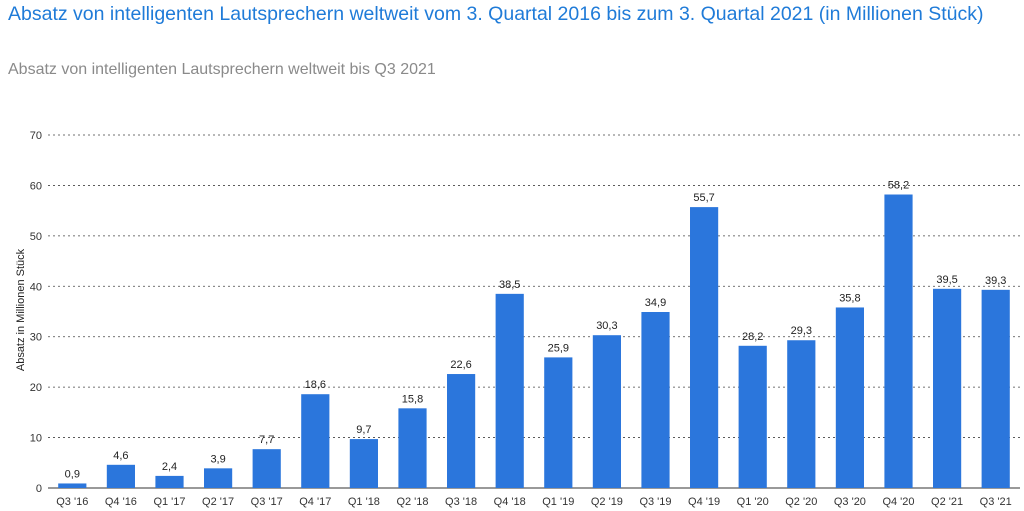  I want to click on x-tick-label: Q2 '17, so click(218, 502).